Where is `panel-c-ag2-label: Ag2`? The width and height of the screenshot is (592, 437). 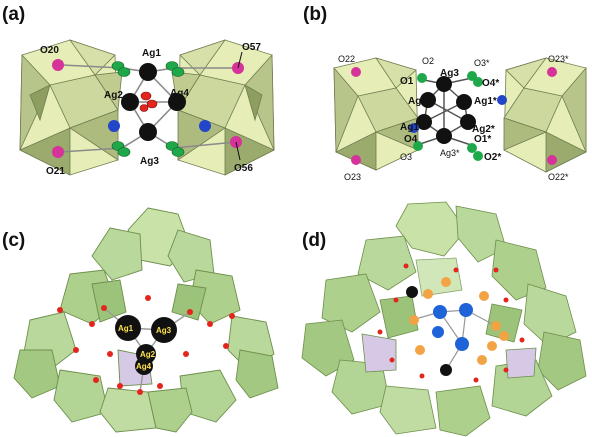 panel-c-ag2-label: Ag2 is located at coordinates (148, 354).